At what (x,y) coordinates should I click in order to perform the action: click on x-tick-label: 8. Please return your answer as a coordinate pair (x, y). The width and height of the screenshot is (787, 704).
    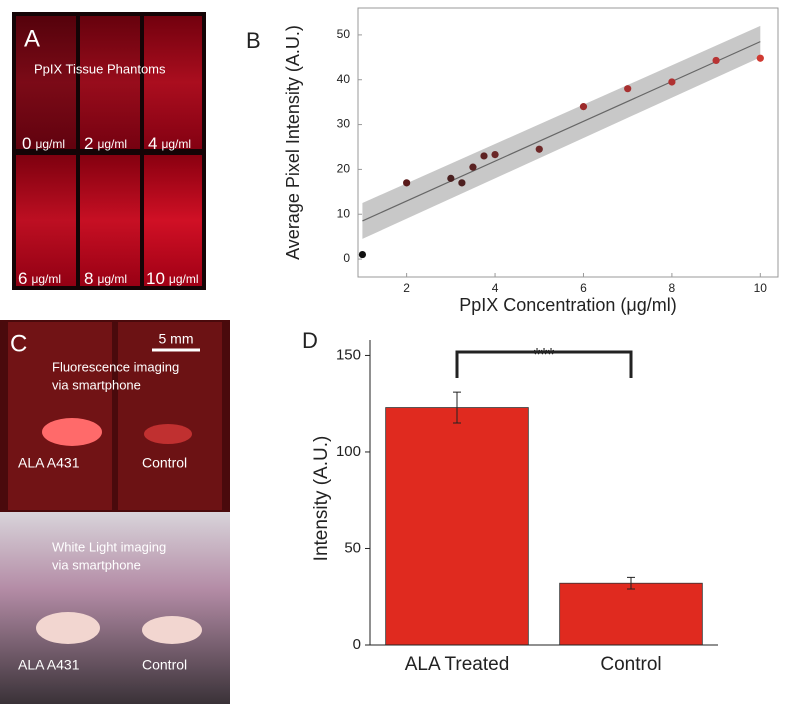
    Looking at the image, I should click on (672, 288).